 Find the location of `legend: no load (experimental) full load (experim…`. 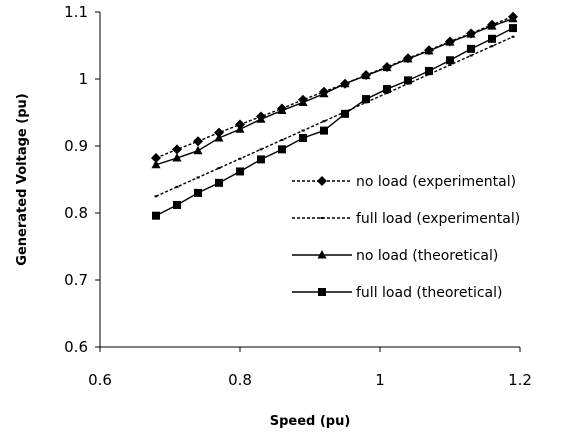

legend: no load (experimental) full load (experim… is located at coordinates (406, 237).